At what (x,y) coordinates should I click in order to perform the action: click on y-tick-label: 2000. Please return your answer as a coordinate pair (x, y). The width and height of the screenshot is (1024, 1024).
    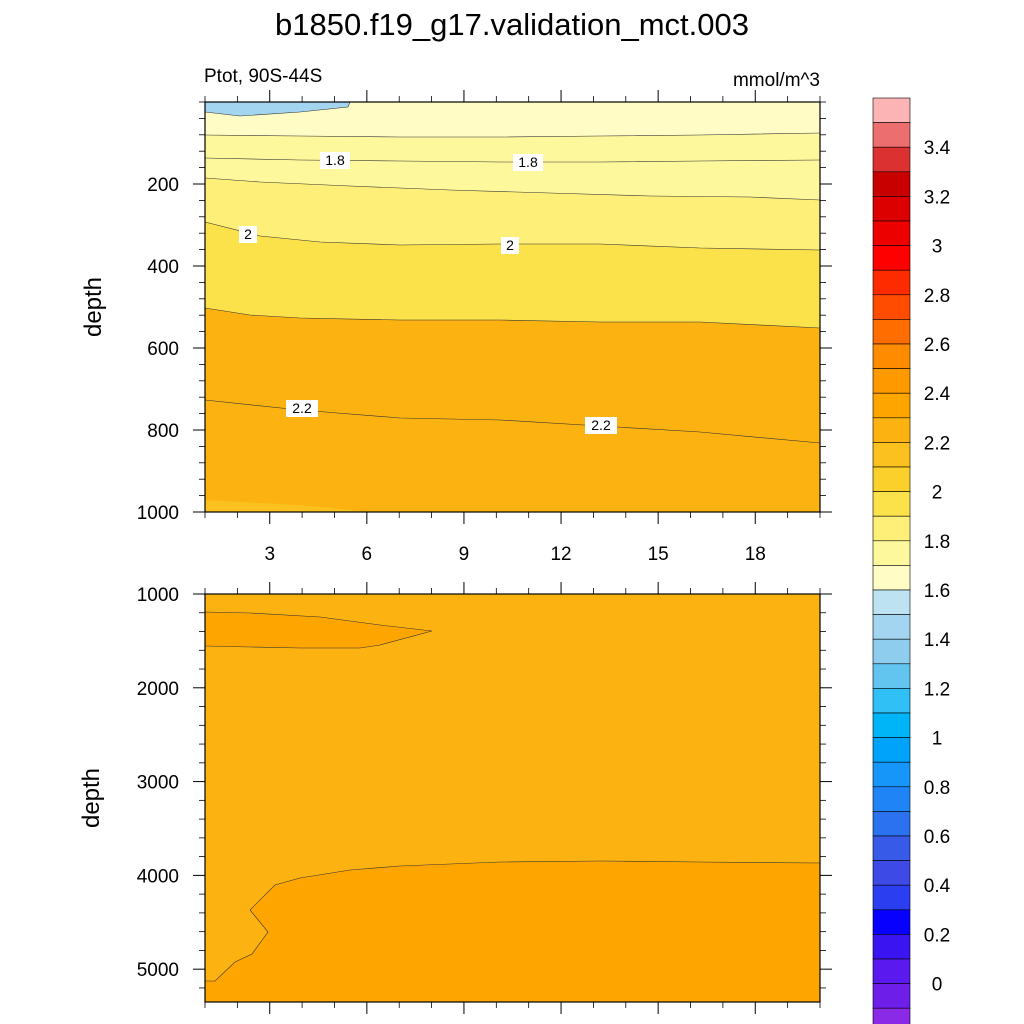
    Looking at the image, I should click on (158, 689).